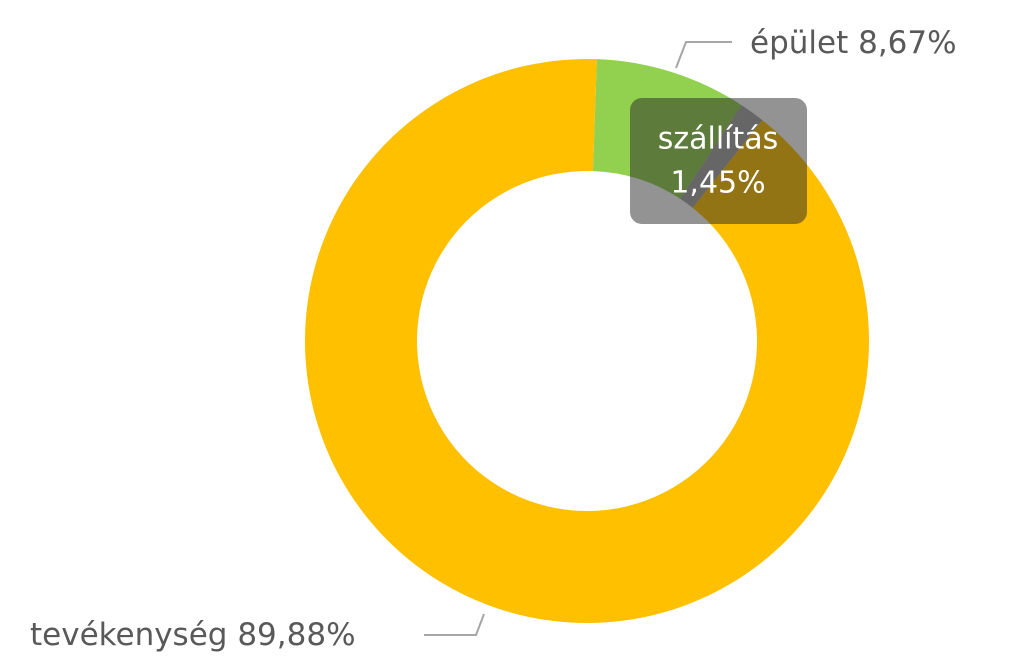 This screenshot has height=668, width=1010. I want to click on tooltip-box, so click(718, 161).